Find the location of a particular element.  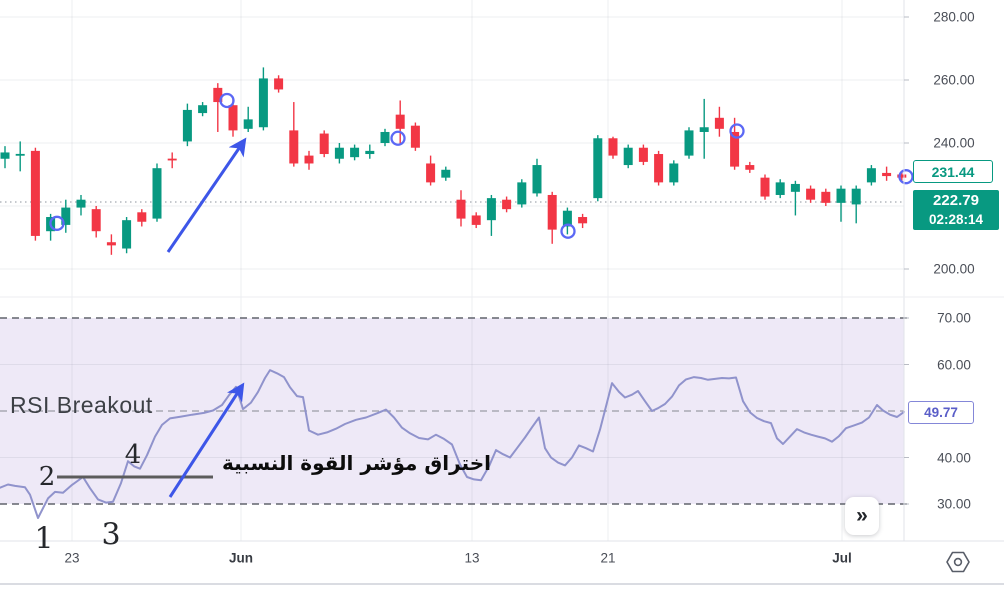

arabic-annotation-label: اختراق مؤشر القوة النسبية is located at coordinates (356, 463).